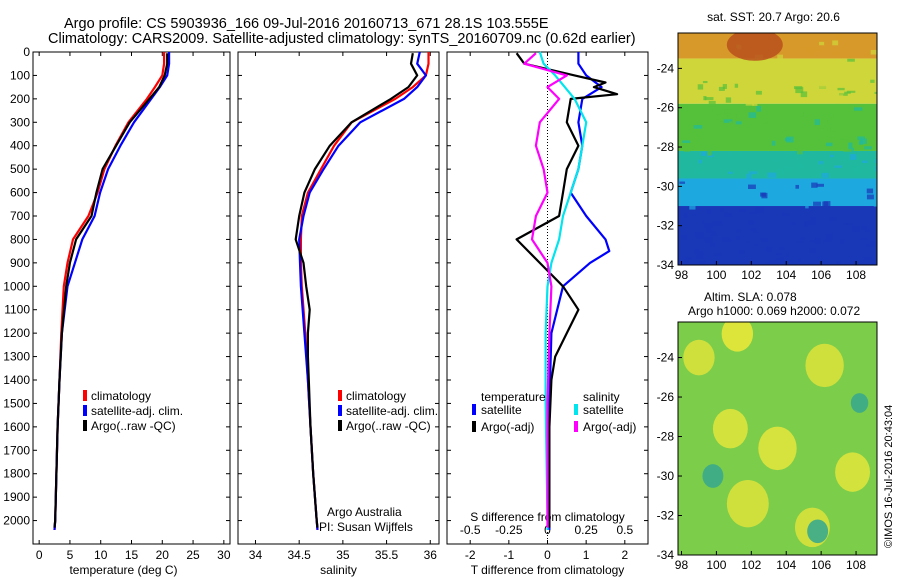 This screenshot has width=900, height=580. I want to click on y-tick-label: 1800, so click(16, 474).